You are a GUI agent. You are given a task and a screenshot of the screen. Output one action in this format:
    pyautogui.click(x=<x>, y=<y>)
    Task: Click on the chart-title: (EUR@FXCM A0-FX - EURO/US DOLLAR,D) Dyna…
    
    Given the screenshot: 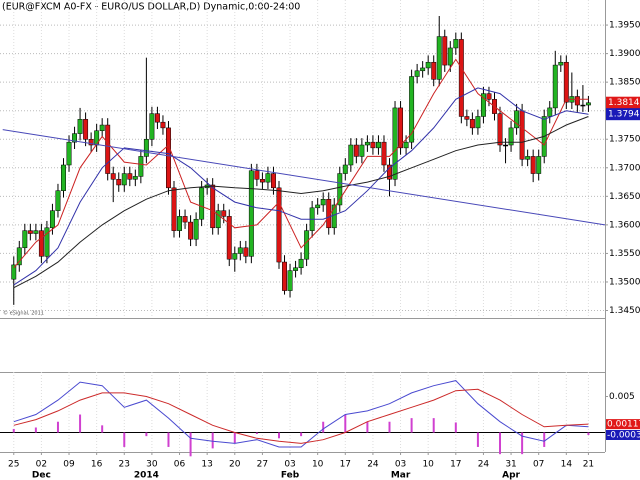 What is the action you would take?
    pyautogui.click(x=151, y=7)
    